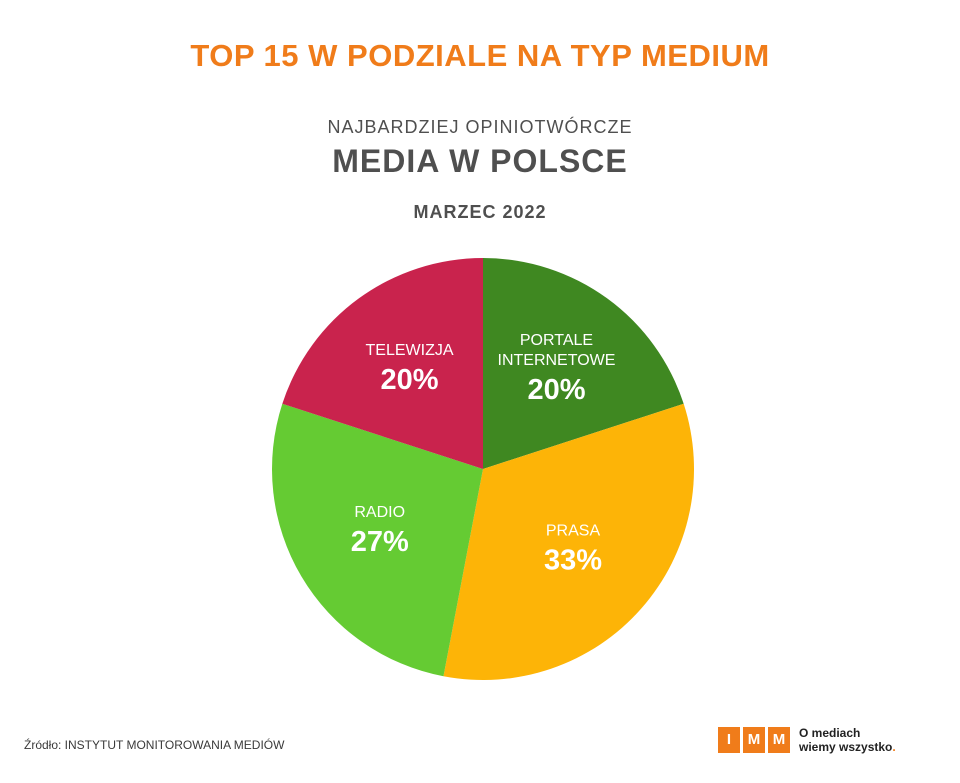 Image resolution: width=960 pixels, height=783 pixels. What do you see at coordinates (154, 745) in the screenshot?
I see `source-note: Źródło: INSTYTUT MONITOROWANIA MEDIÓW` at bounding box center [154, 745].